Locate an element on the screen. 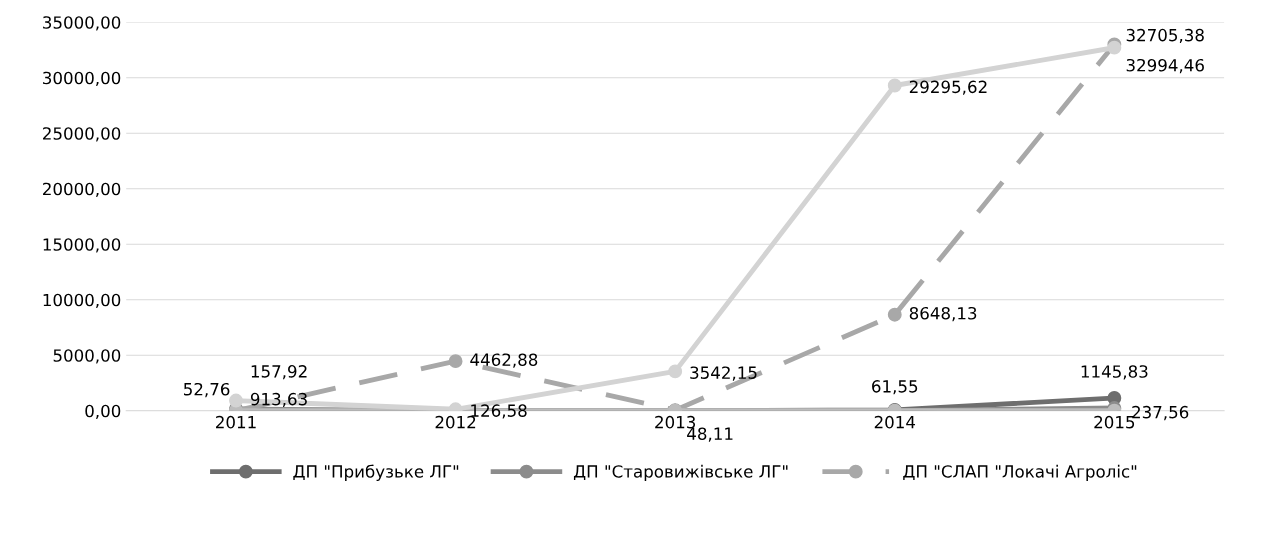 This screenshot has height=555, width=1262. legend-label: ДП "Прибузьке ЛГ" is located at coordinates (376, 472).